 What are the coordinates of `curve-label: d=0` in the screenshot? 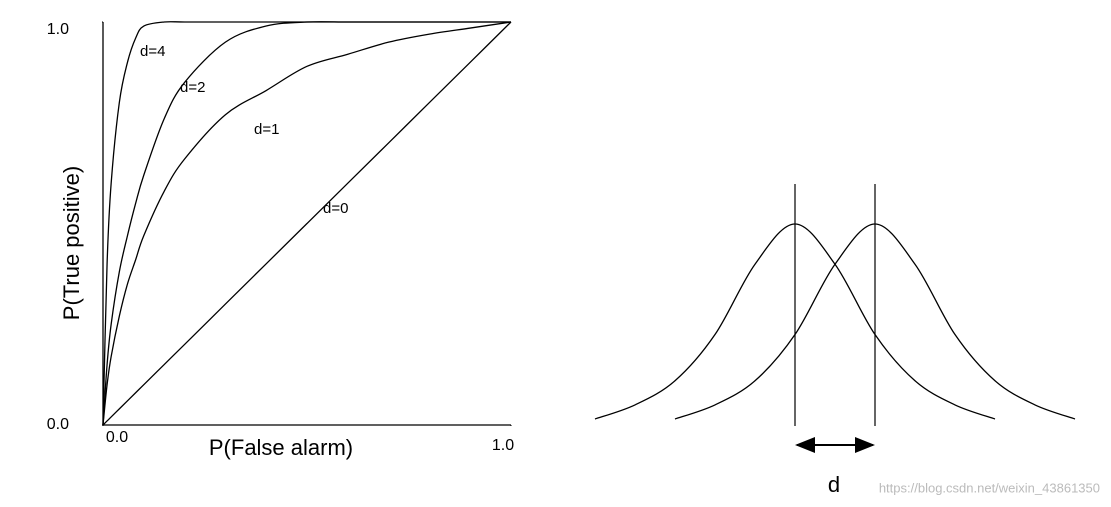 It's located at (335, 208).